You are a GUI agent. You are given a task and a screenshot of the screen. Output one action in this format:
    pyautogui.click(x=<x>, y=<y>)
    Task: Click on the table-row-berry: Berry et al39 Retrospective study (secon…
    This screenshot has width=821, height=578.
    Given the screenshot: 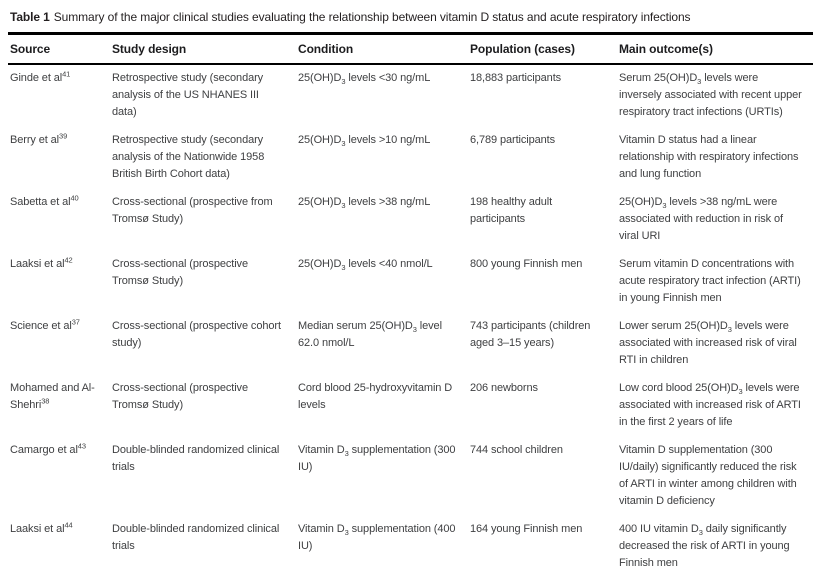 What is the action you would take?
    pyautogui.click(x=410, y=158)
    